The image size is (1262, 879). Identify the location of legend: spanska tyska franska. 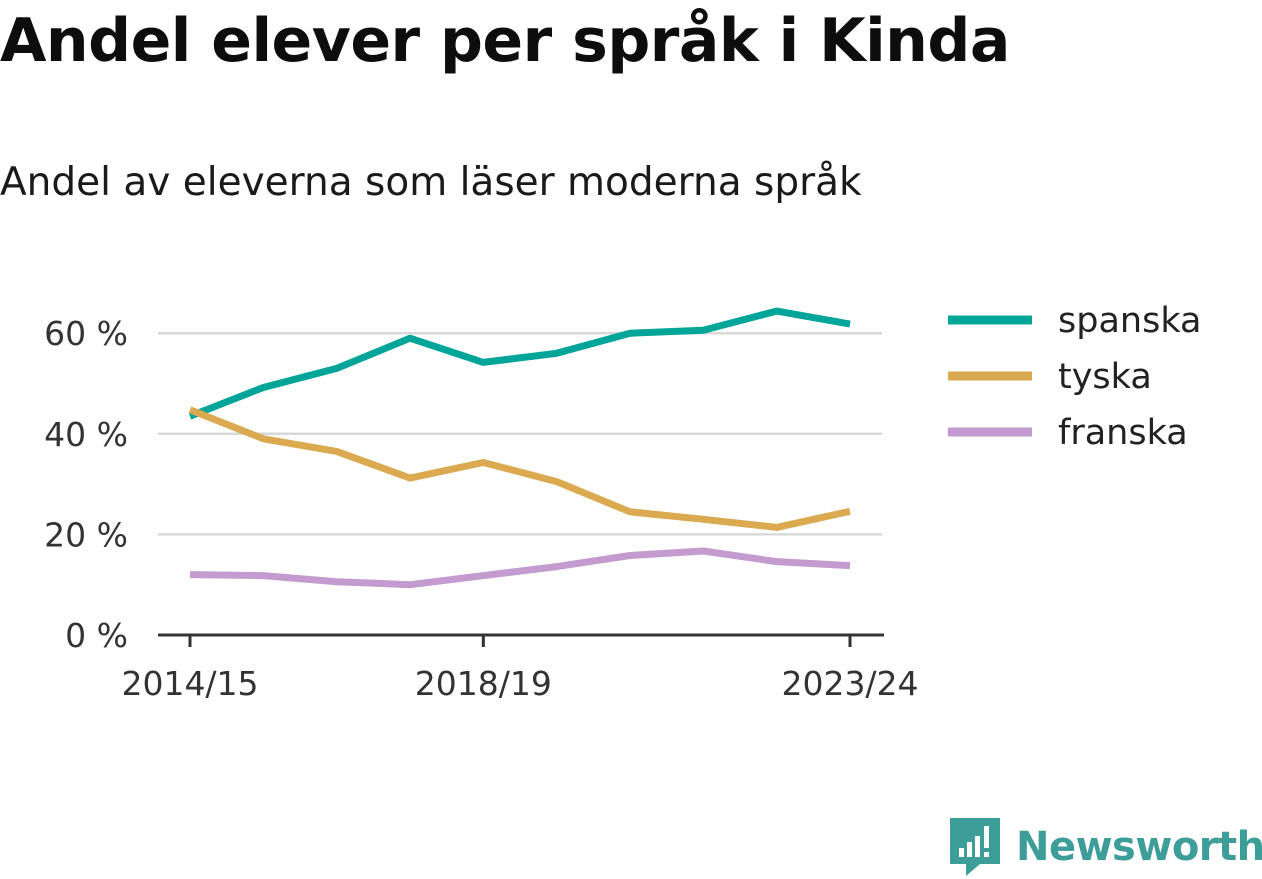
(1074, 377).